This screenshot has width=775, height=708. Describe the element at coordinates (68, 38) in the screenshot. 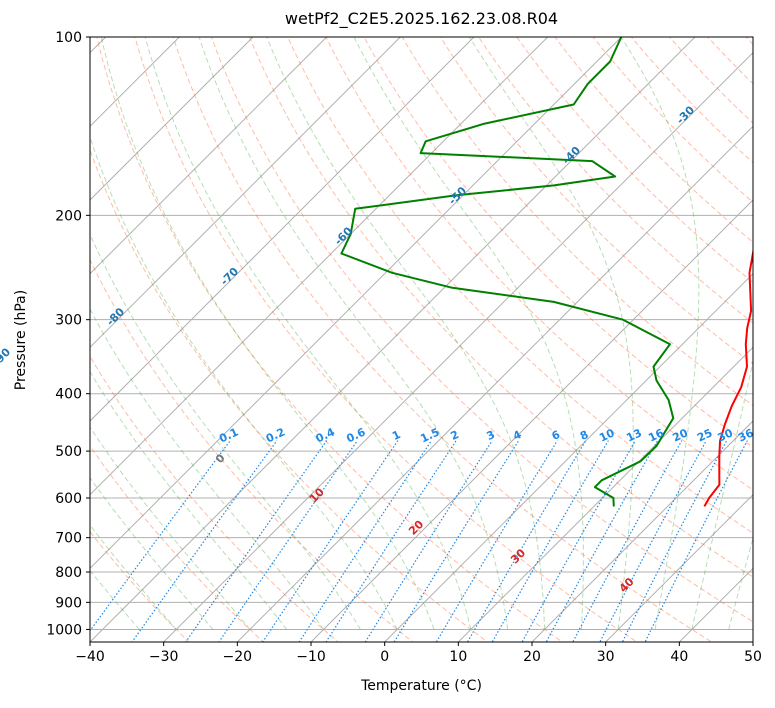

I see `y-tick-label: 100` at that location.